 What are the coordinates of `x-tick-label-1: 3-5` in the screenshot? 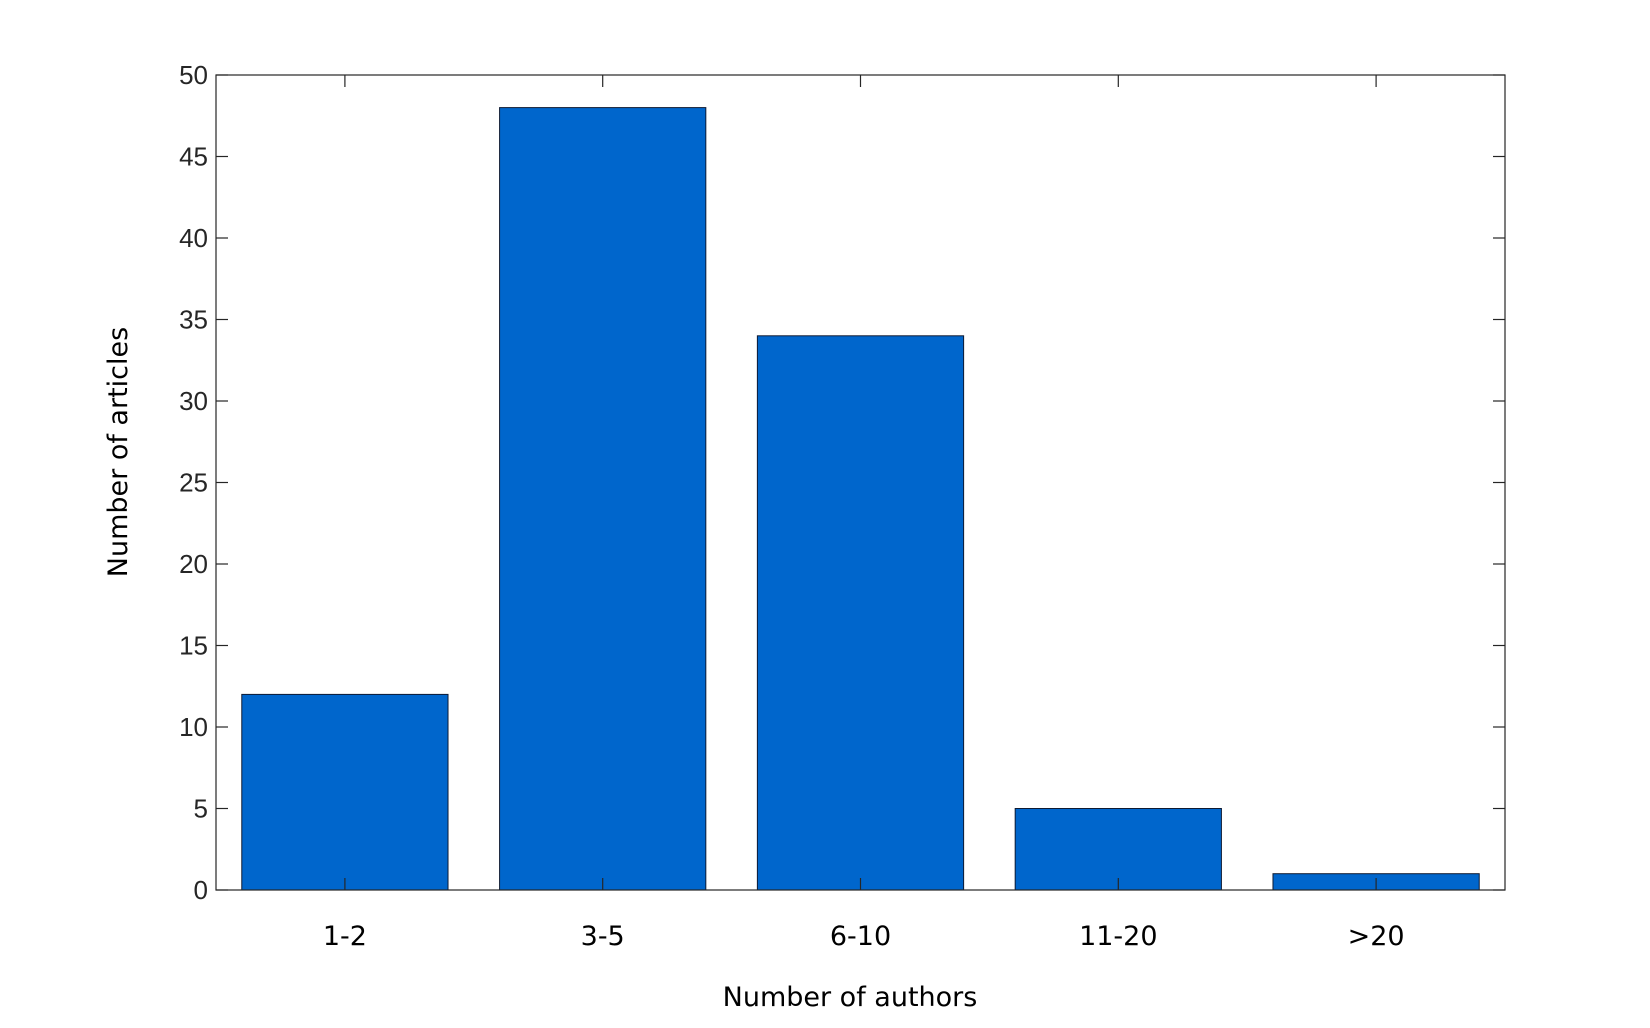 It's located at (603, 936).